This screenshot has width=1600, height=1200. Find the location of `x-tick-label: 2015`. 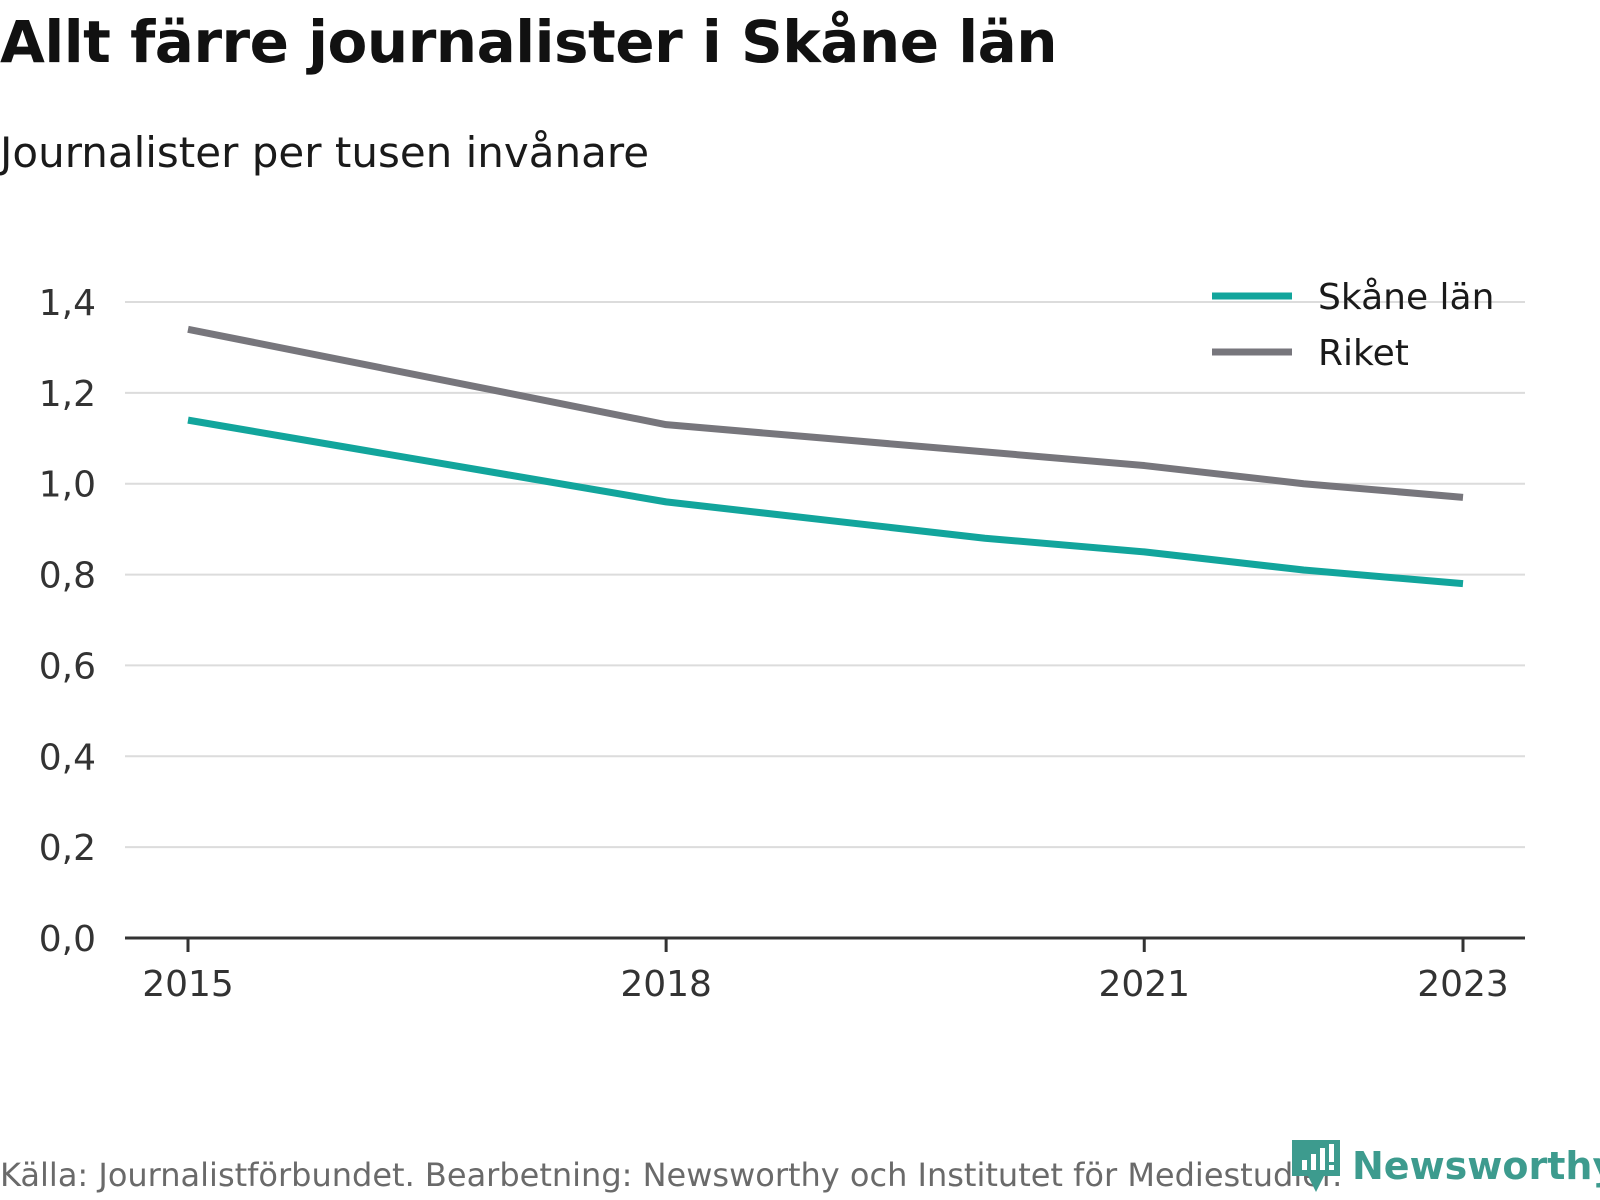

x-tick-label: 2015 is located at coordinates (188, 984).